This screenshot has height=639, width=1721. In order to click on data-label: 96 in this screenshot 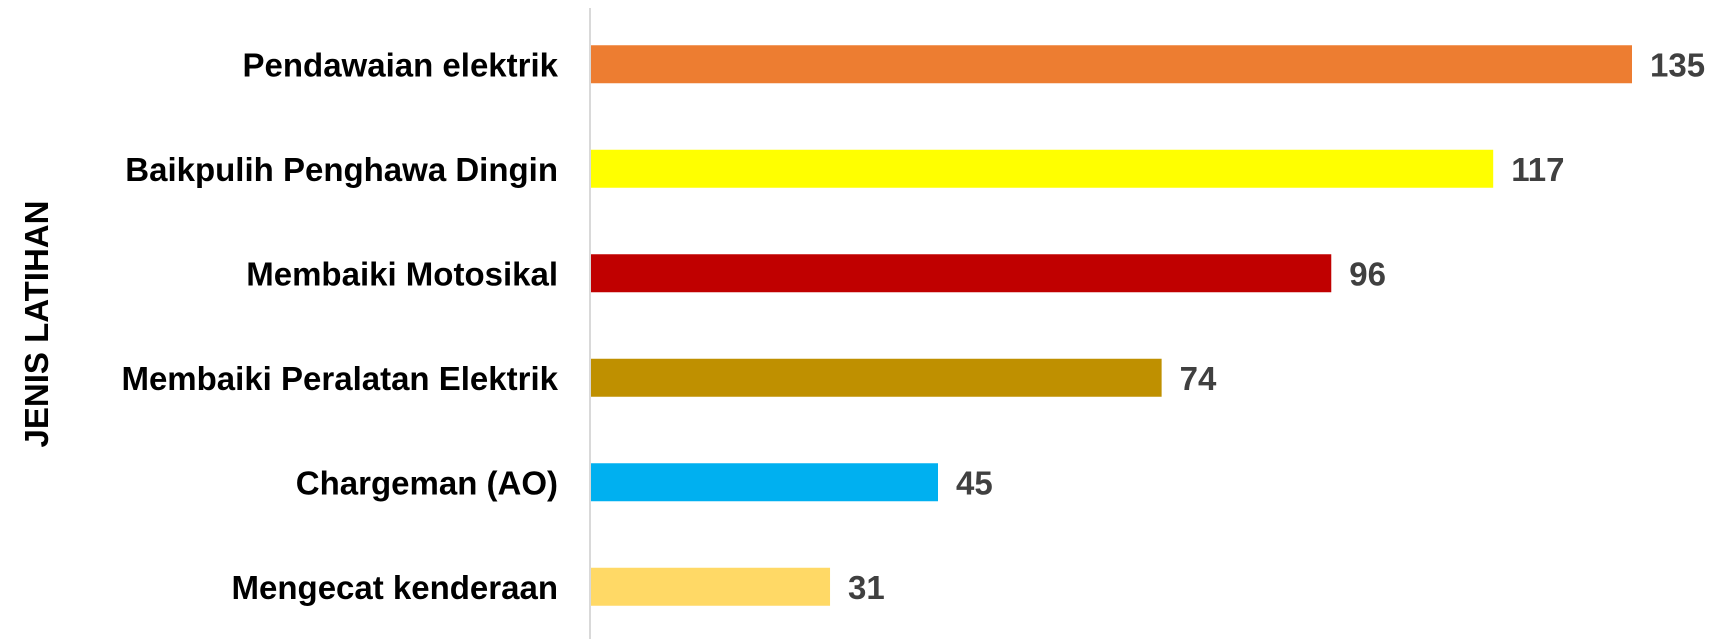, I will do `click(1367, 273)`.